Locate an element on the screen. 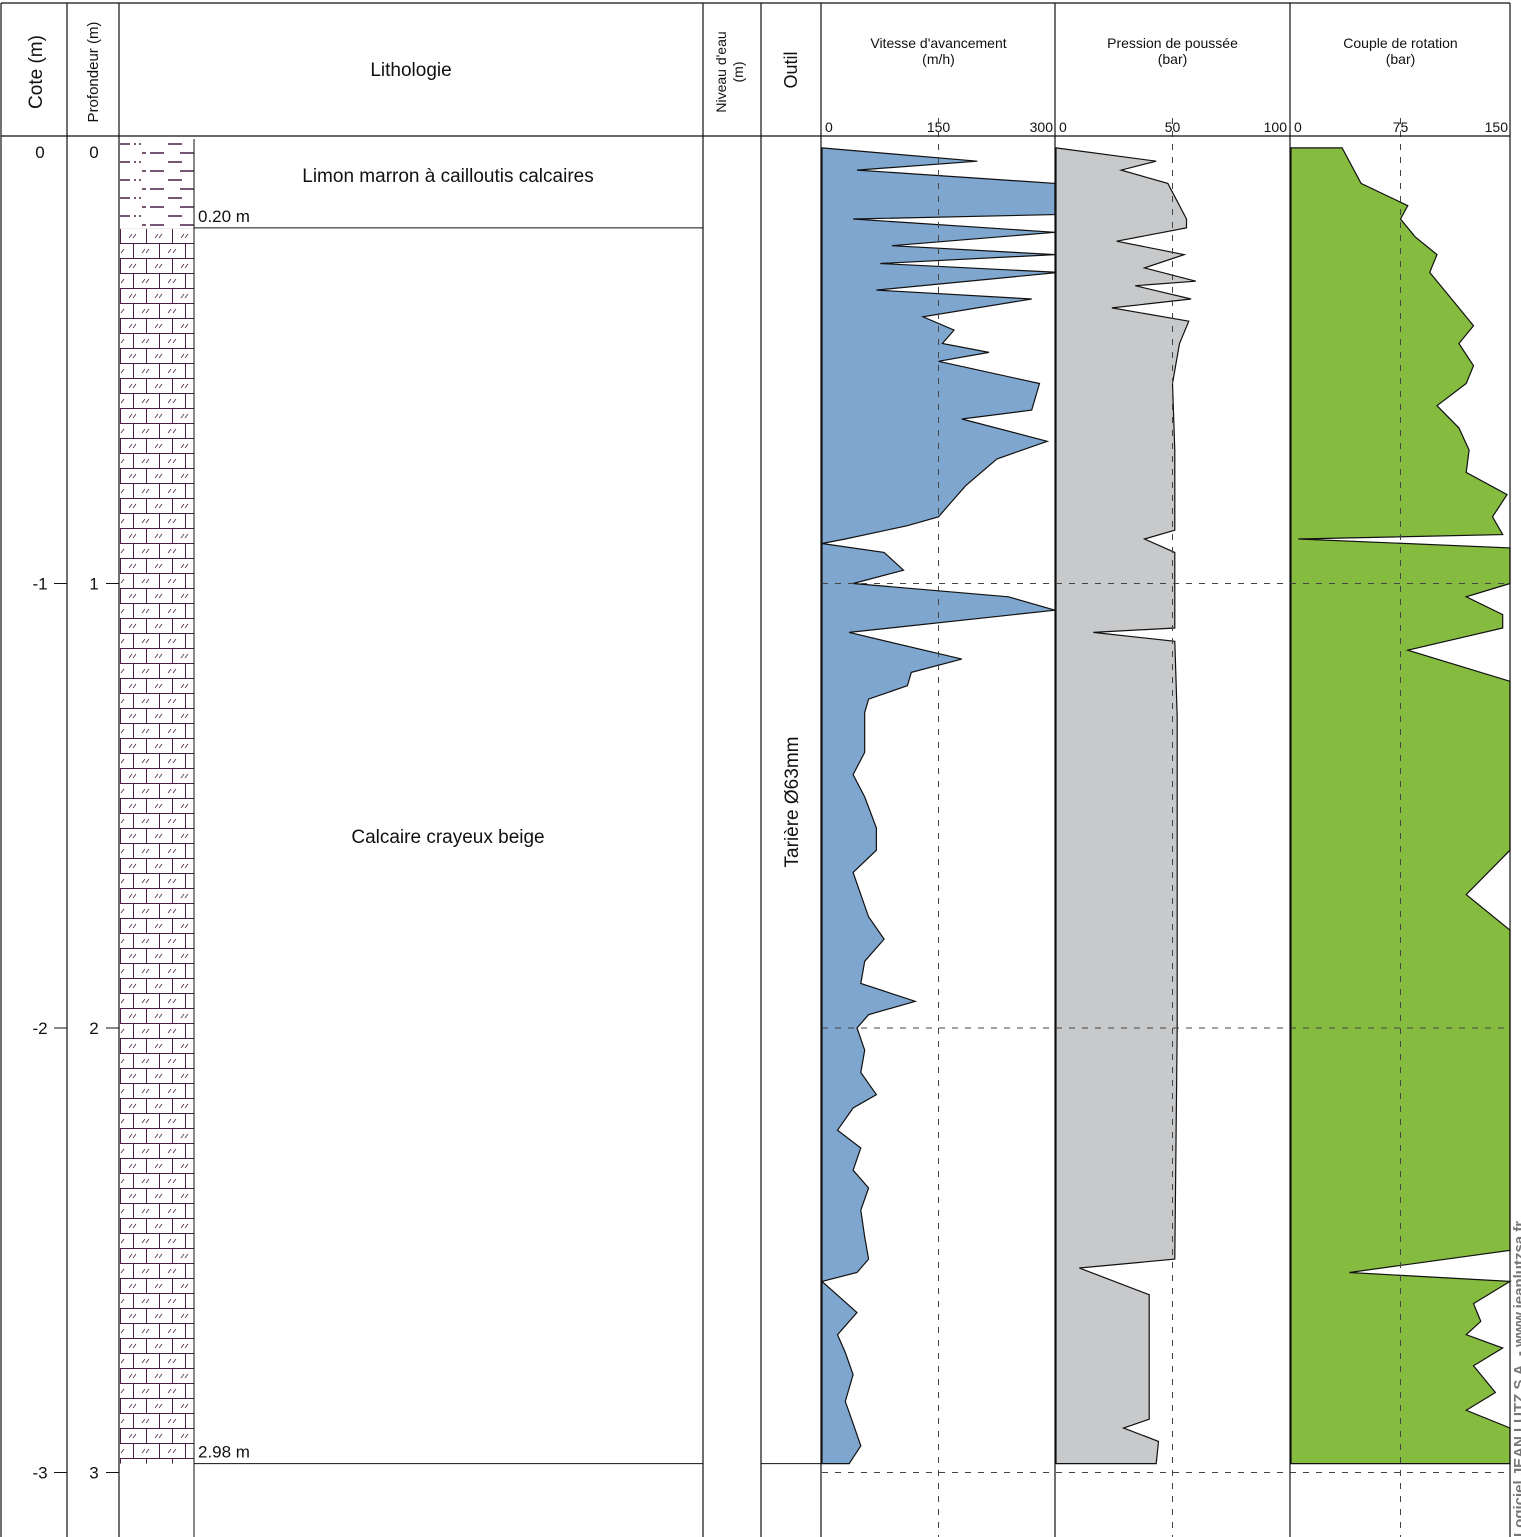  cote-label: -2 is located at coordinates (39, 1028).